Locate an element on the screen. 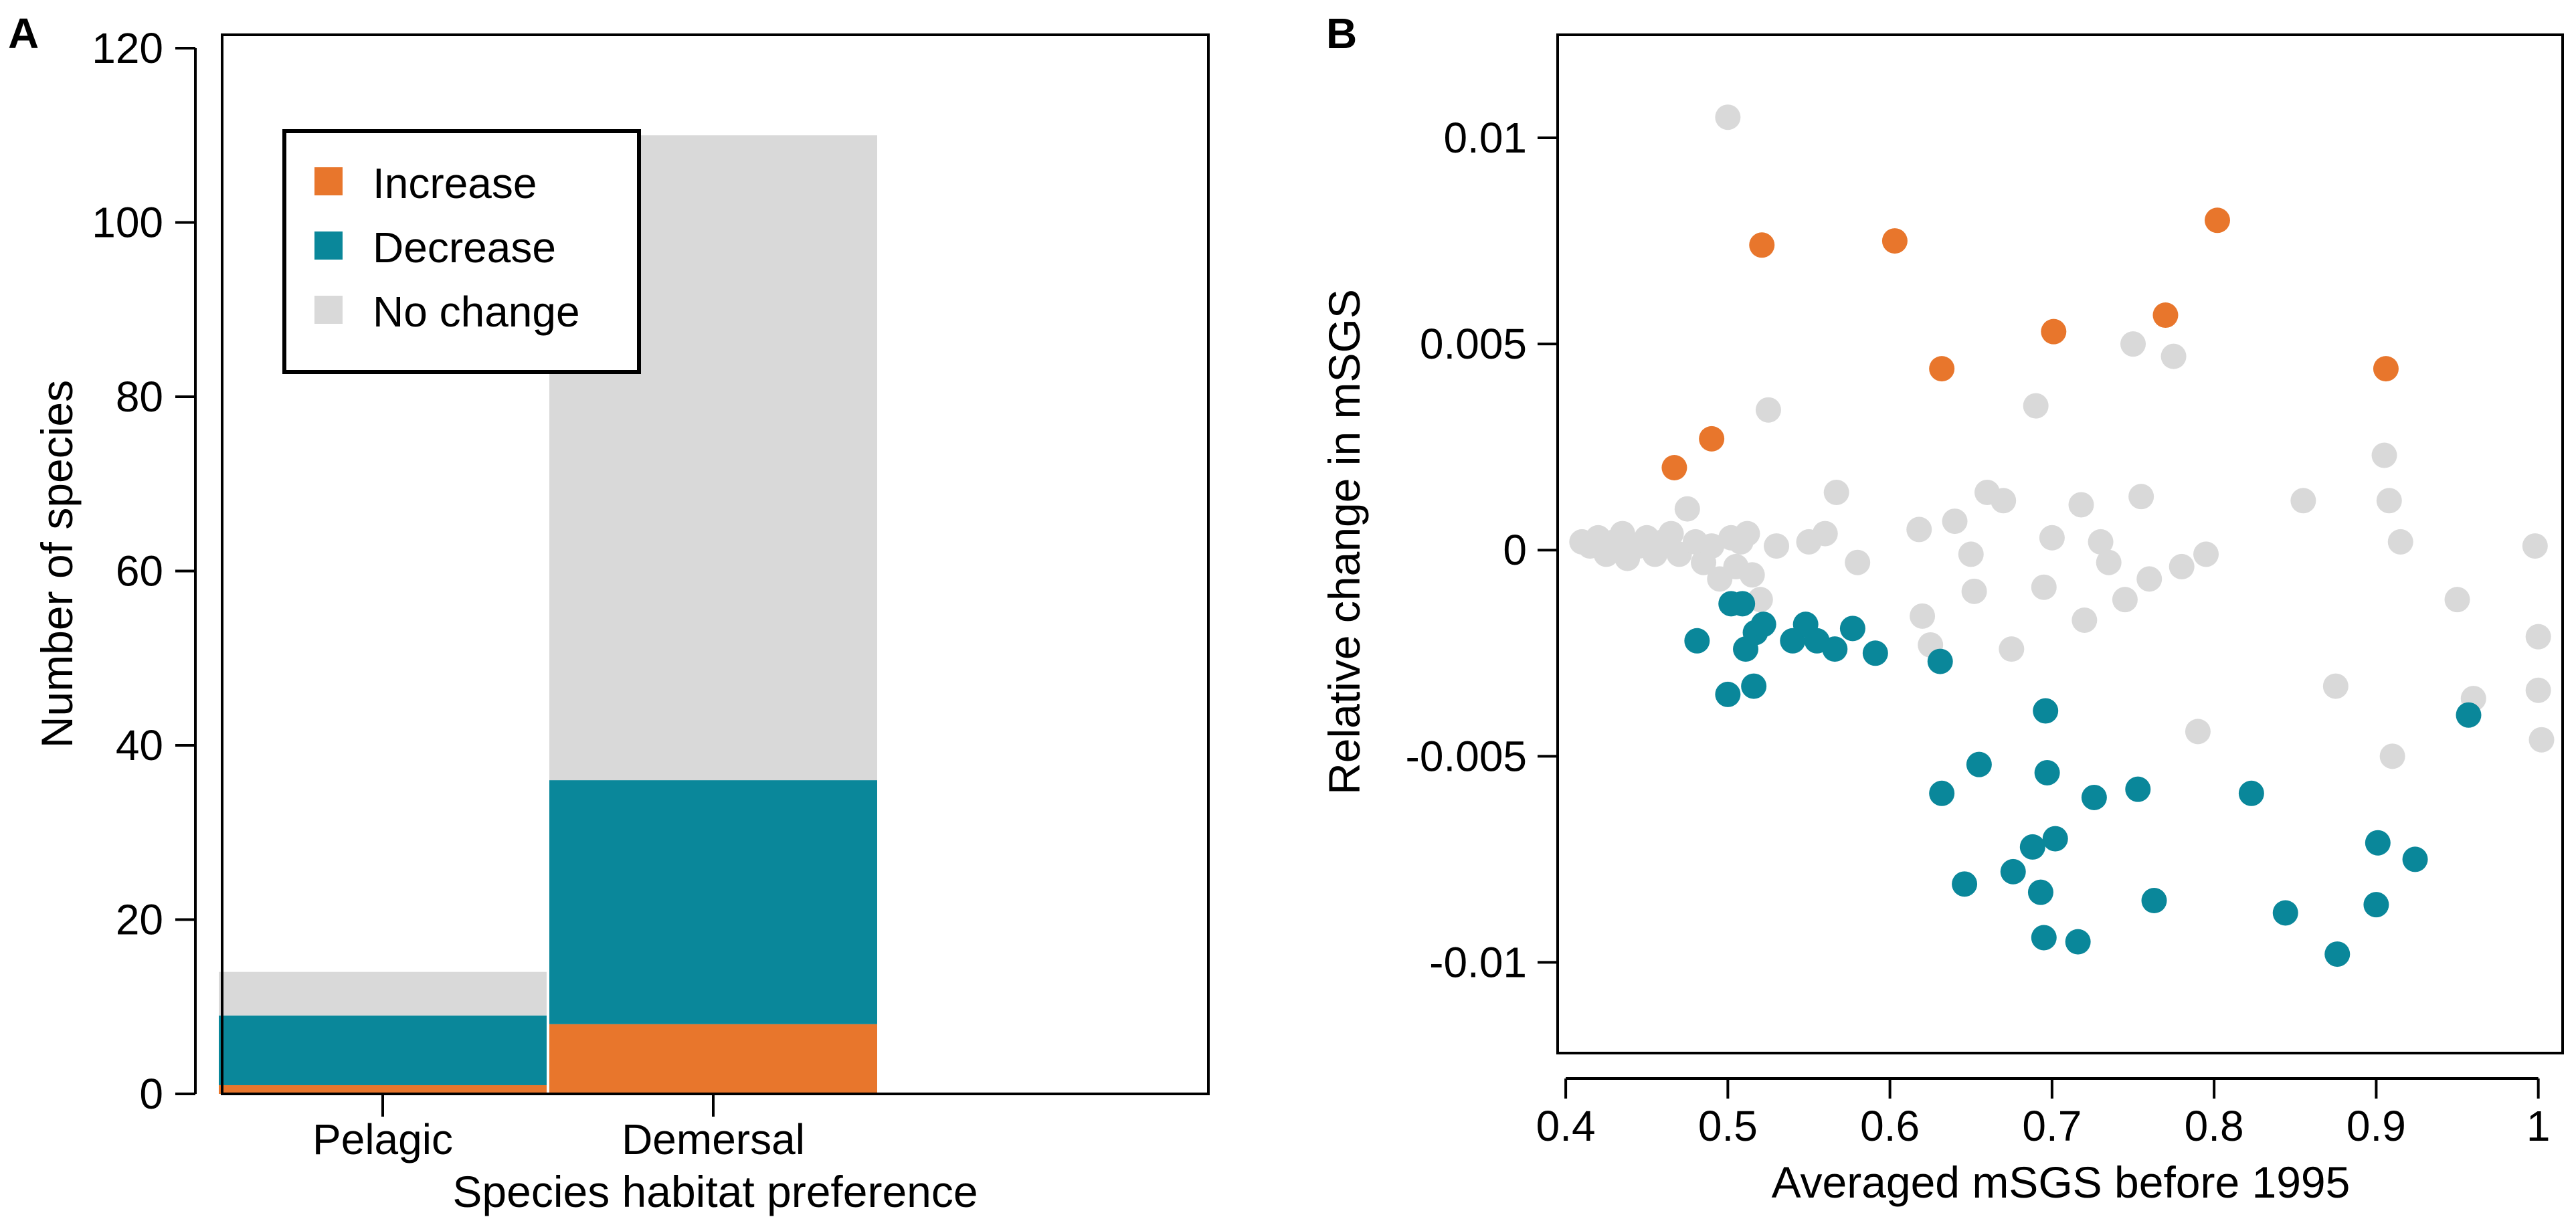 This screenshot has height=1217, width=2576. panel-a-letter: A is located at coordinates (23, 33).